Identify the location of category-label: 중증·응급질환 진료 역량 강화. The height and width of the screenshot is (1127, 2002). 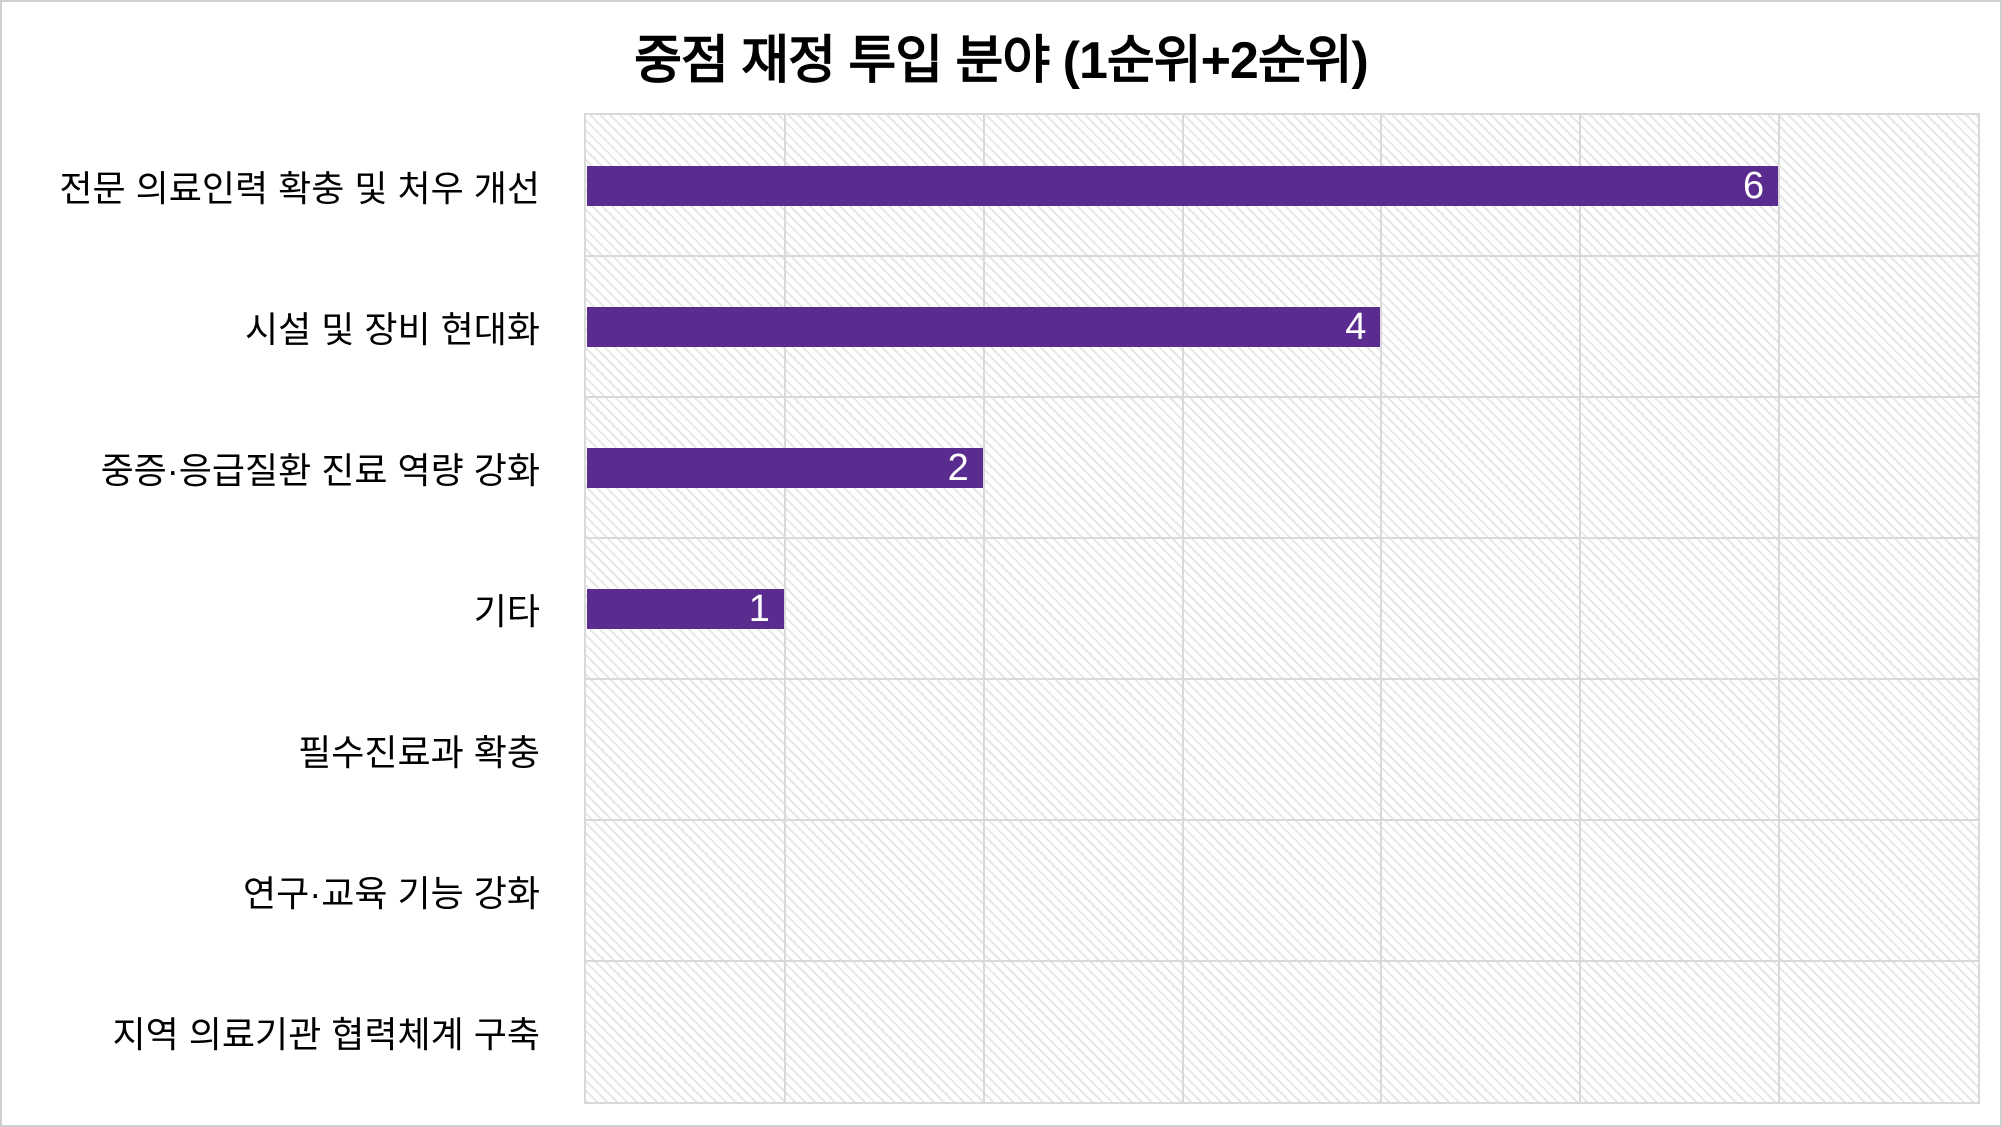
(320, 470).